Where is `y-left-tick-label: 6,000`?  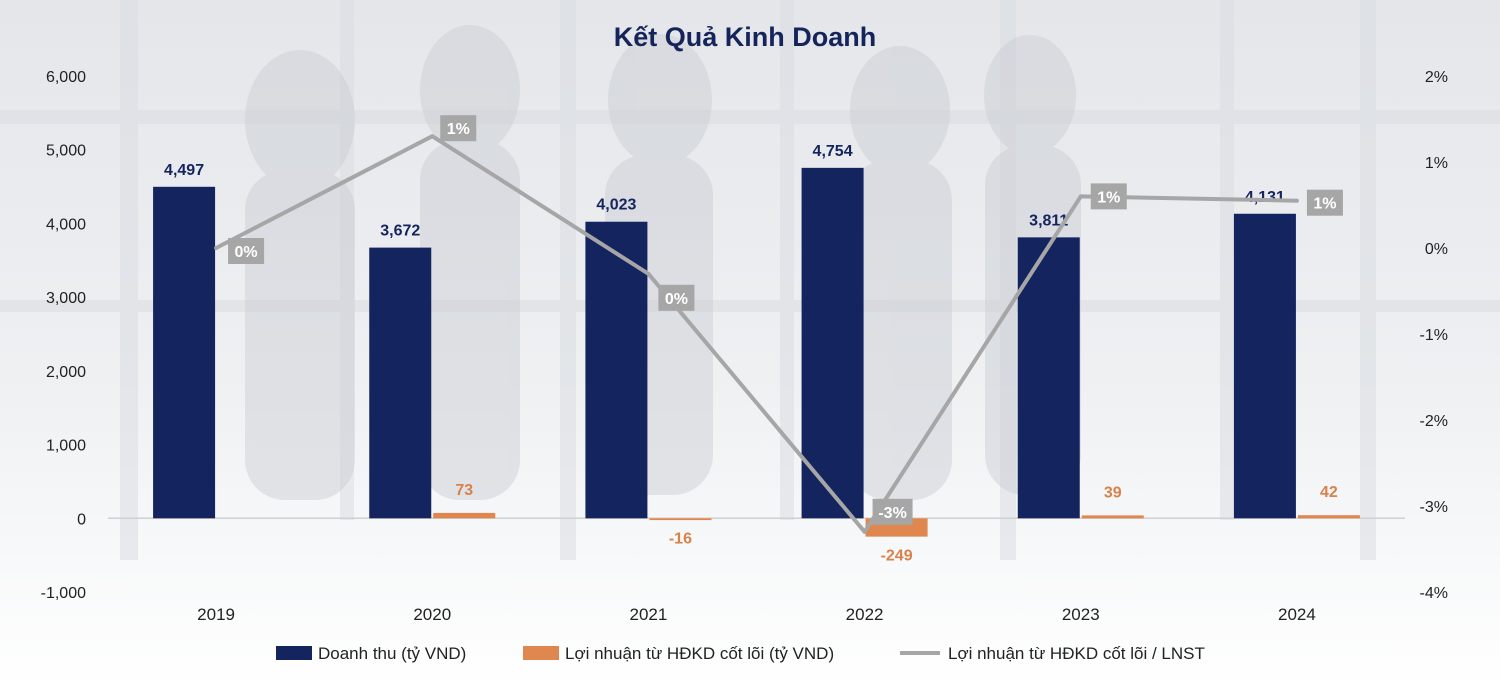
y-left-tick-label: 6,000 is located at coordinates (66, 77).